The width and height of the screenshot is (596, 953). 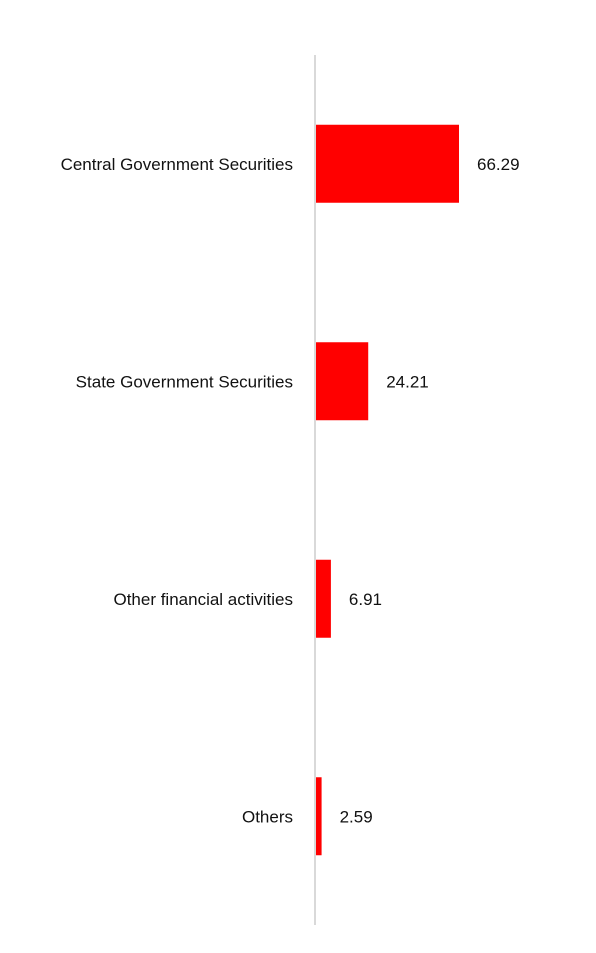 I want to click on bar-state-government-securities, so click(x=342, y=381).